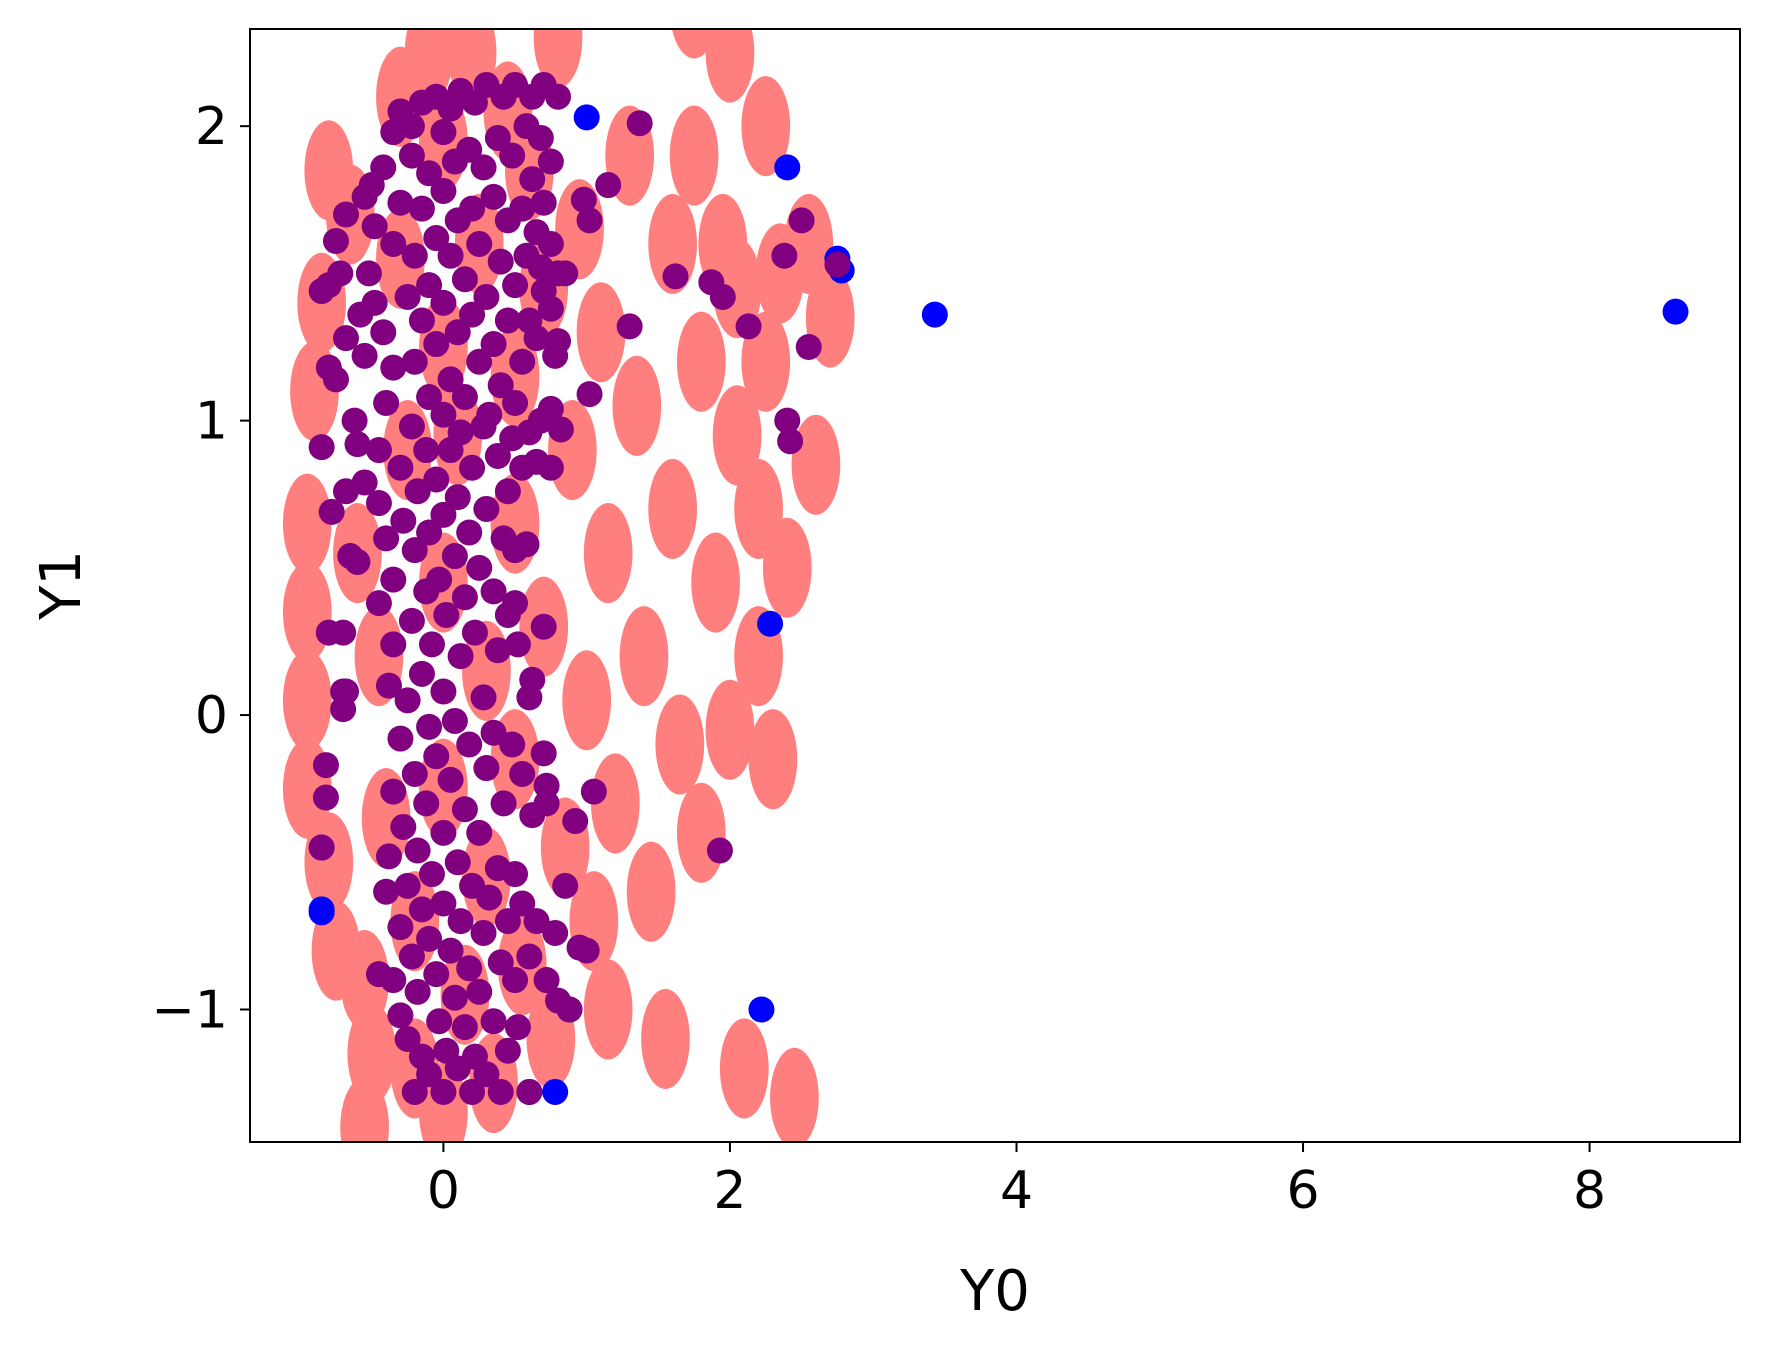 Image resolution: width=1767 pixels, height=1352 pixels. I want to click on x-axis-label: Y0, so click(994, 1291).